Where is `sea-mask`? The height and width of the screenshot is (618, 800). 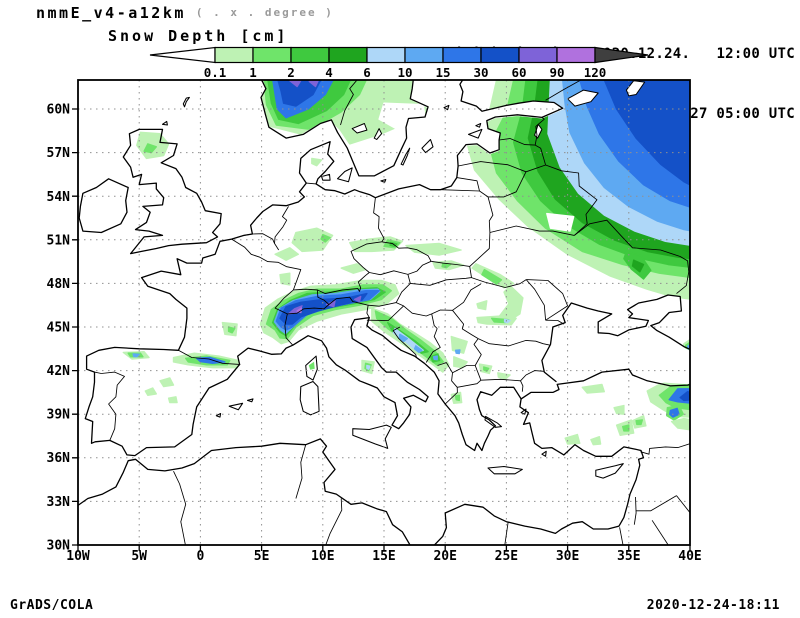 sea-mask is located at coordinates (615, 340).